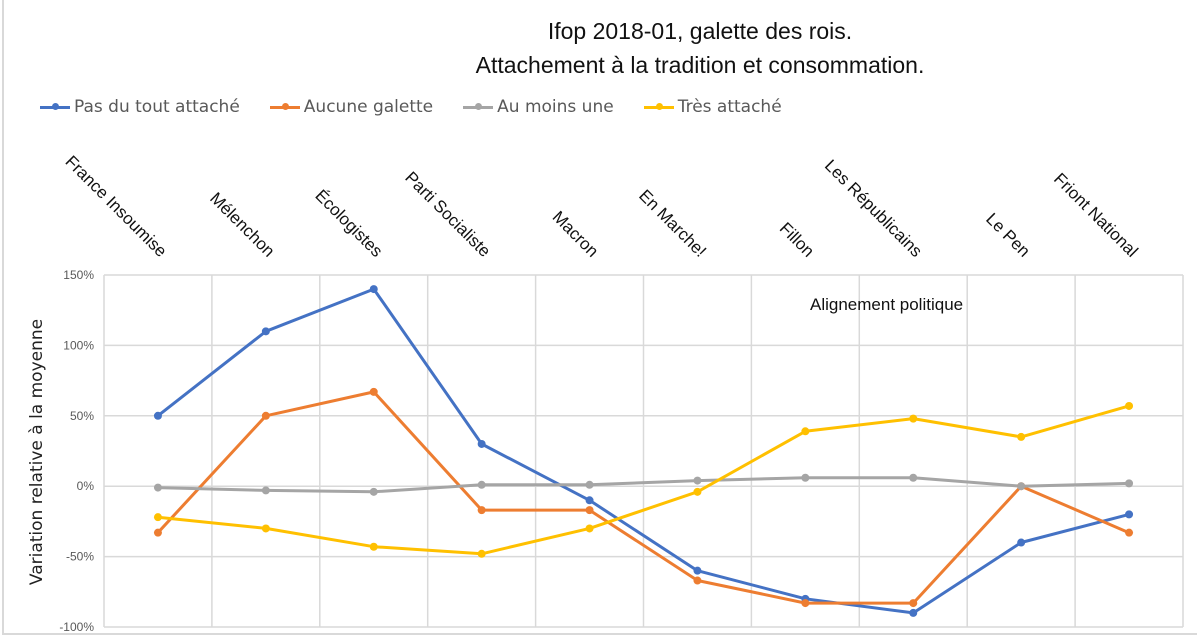 This screenshot has width=1200, height=640. What do you see at coordinates (116, 206) in the screenshot?
I see `x-tick-label: France Insoumise` at bounding box center [116, 206].